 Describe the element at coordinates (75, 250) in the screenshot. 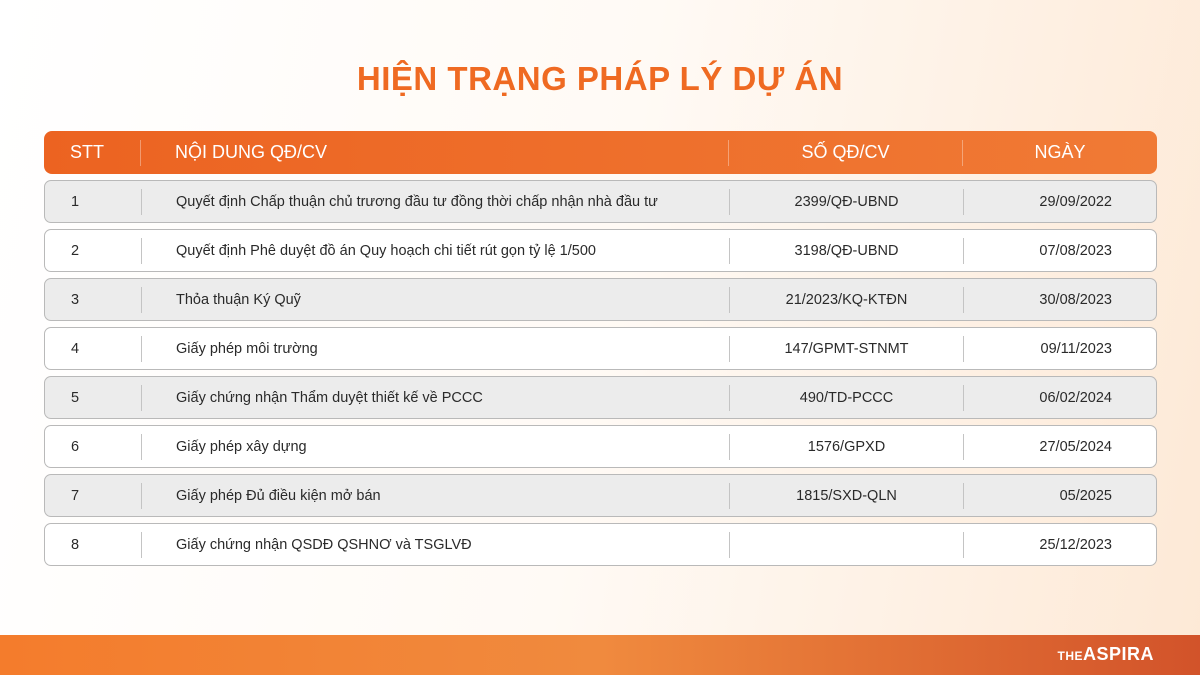

I see `cell-stt: 2` at that location.